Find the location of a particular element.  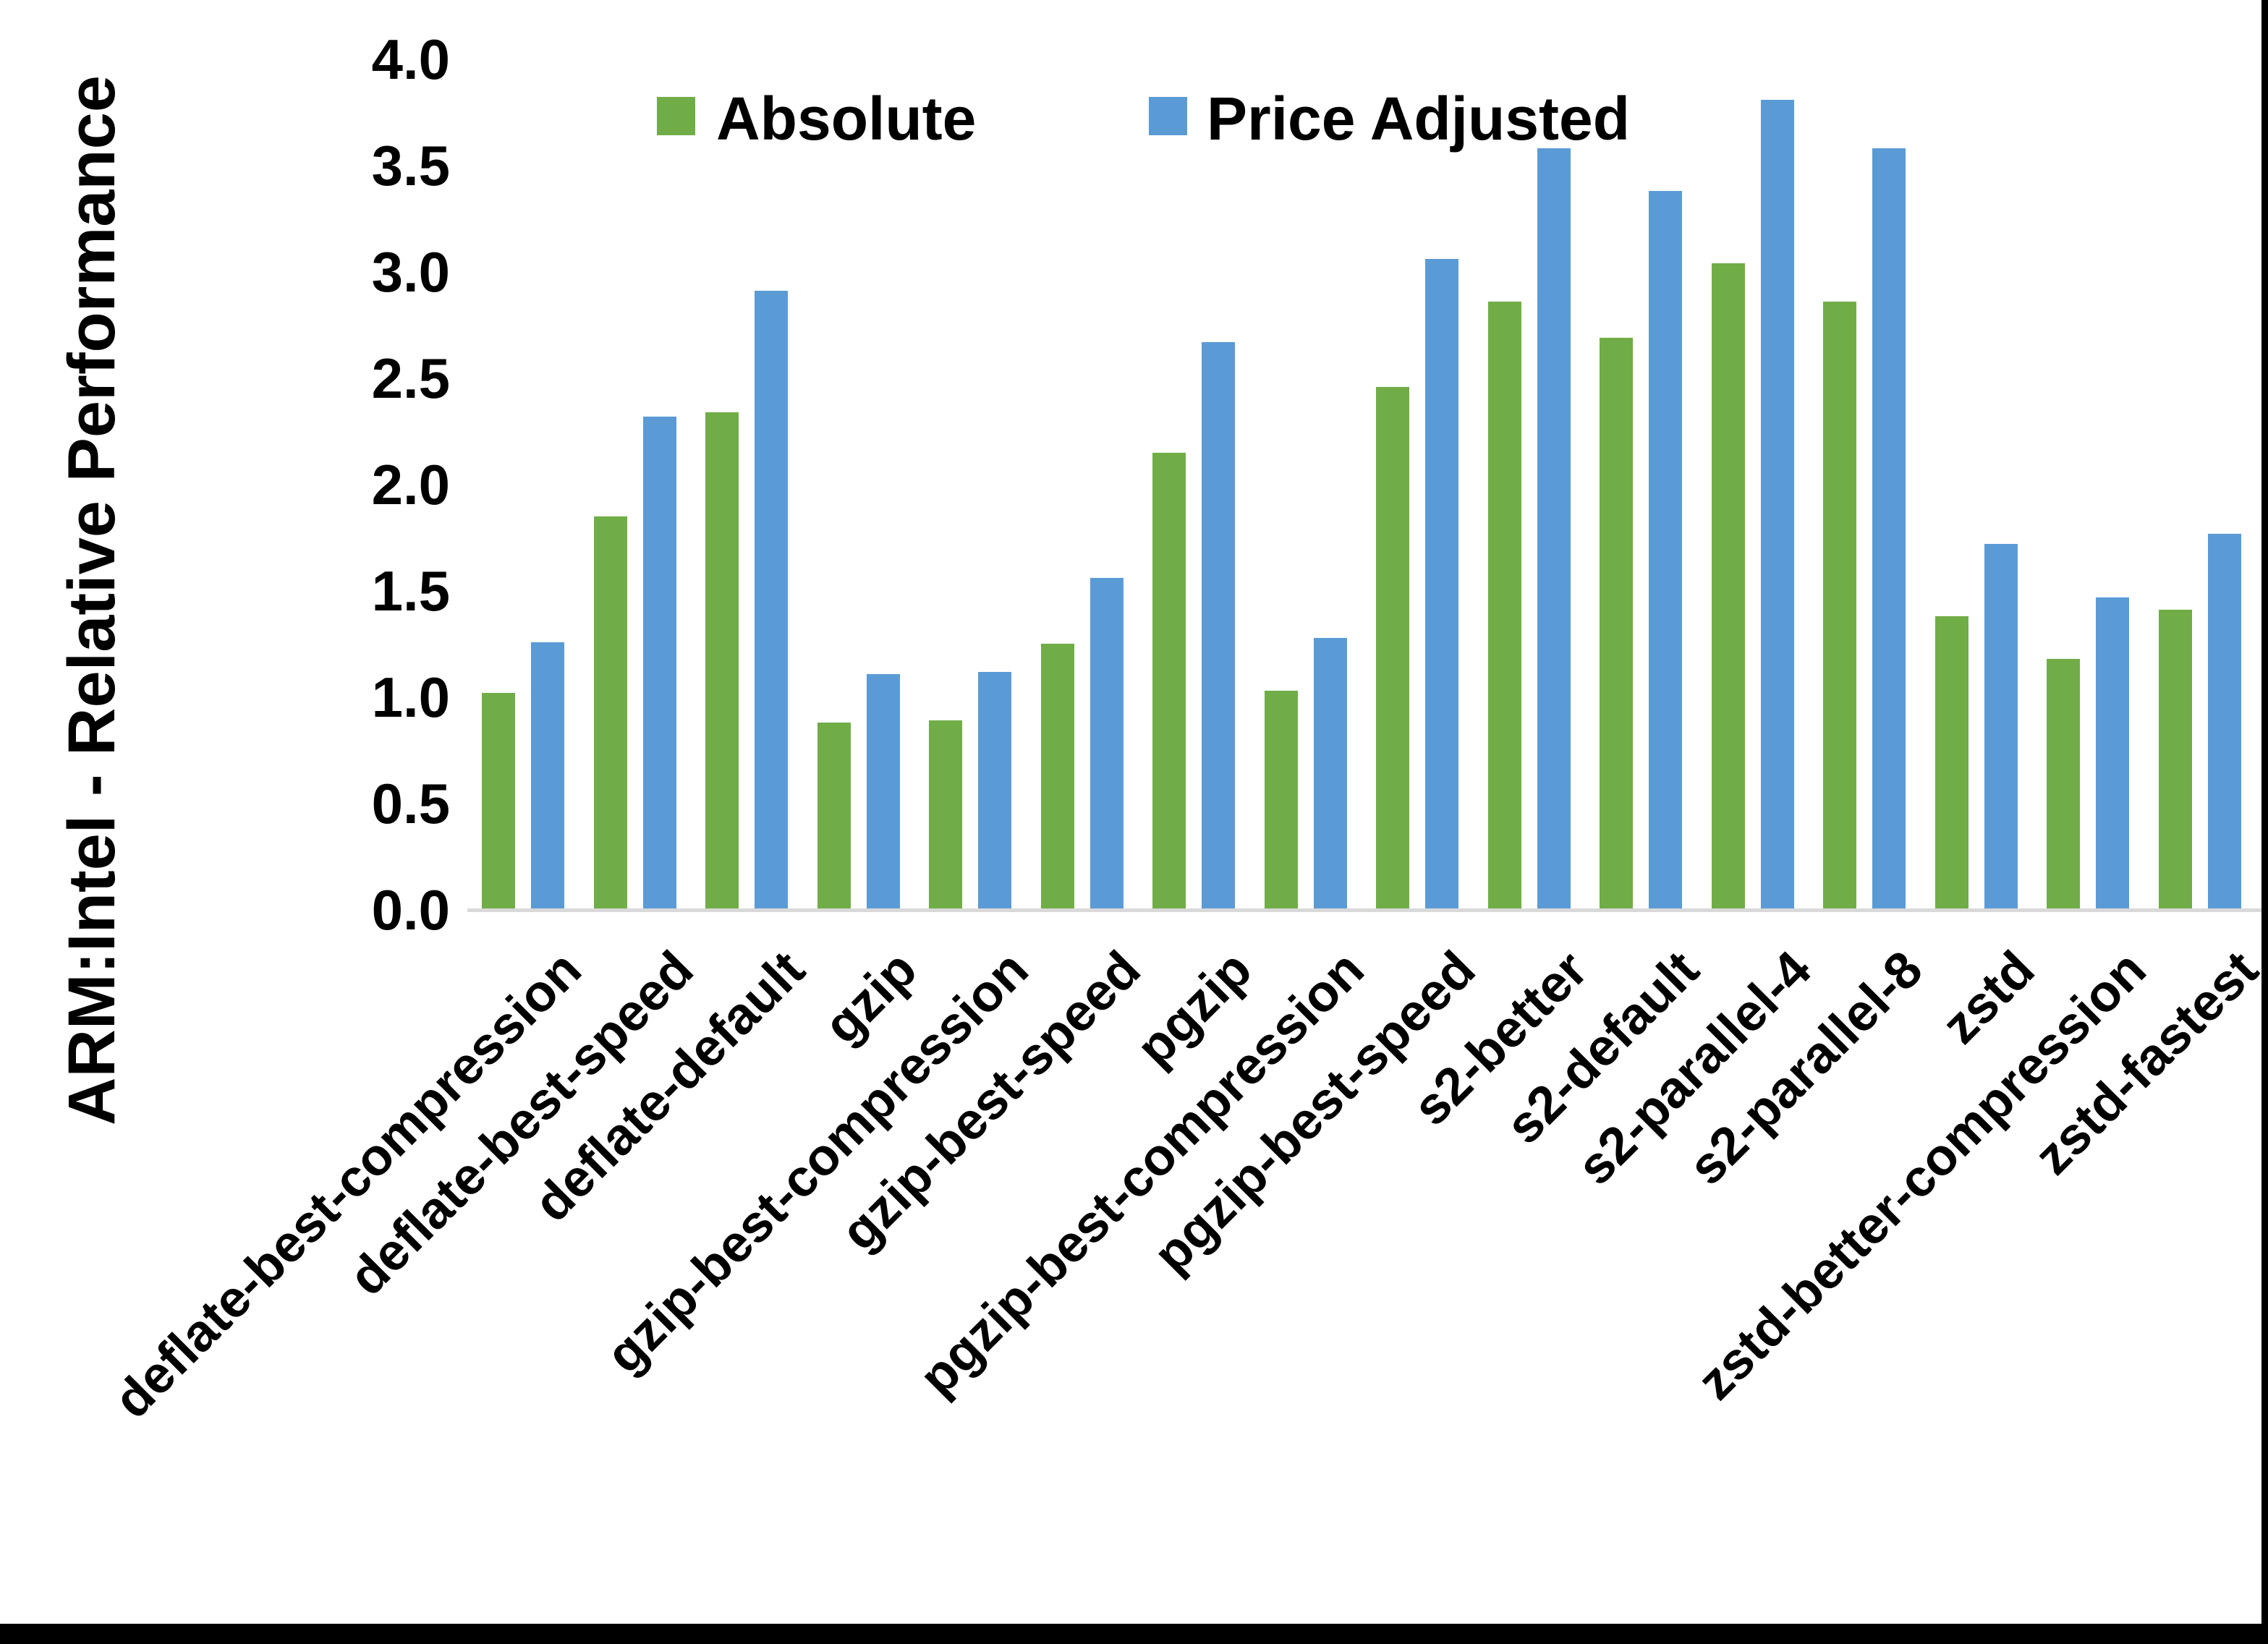

bar-absolute-gzip is located at coordinates (834, 816).